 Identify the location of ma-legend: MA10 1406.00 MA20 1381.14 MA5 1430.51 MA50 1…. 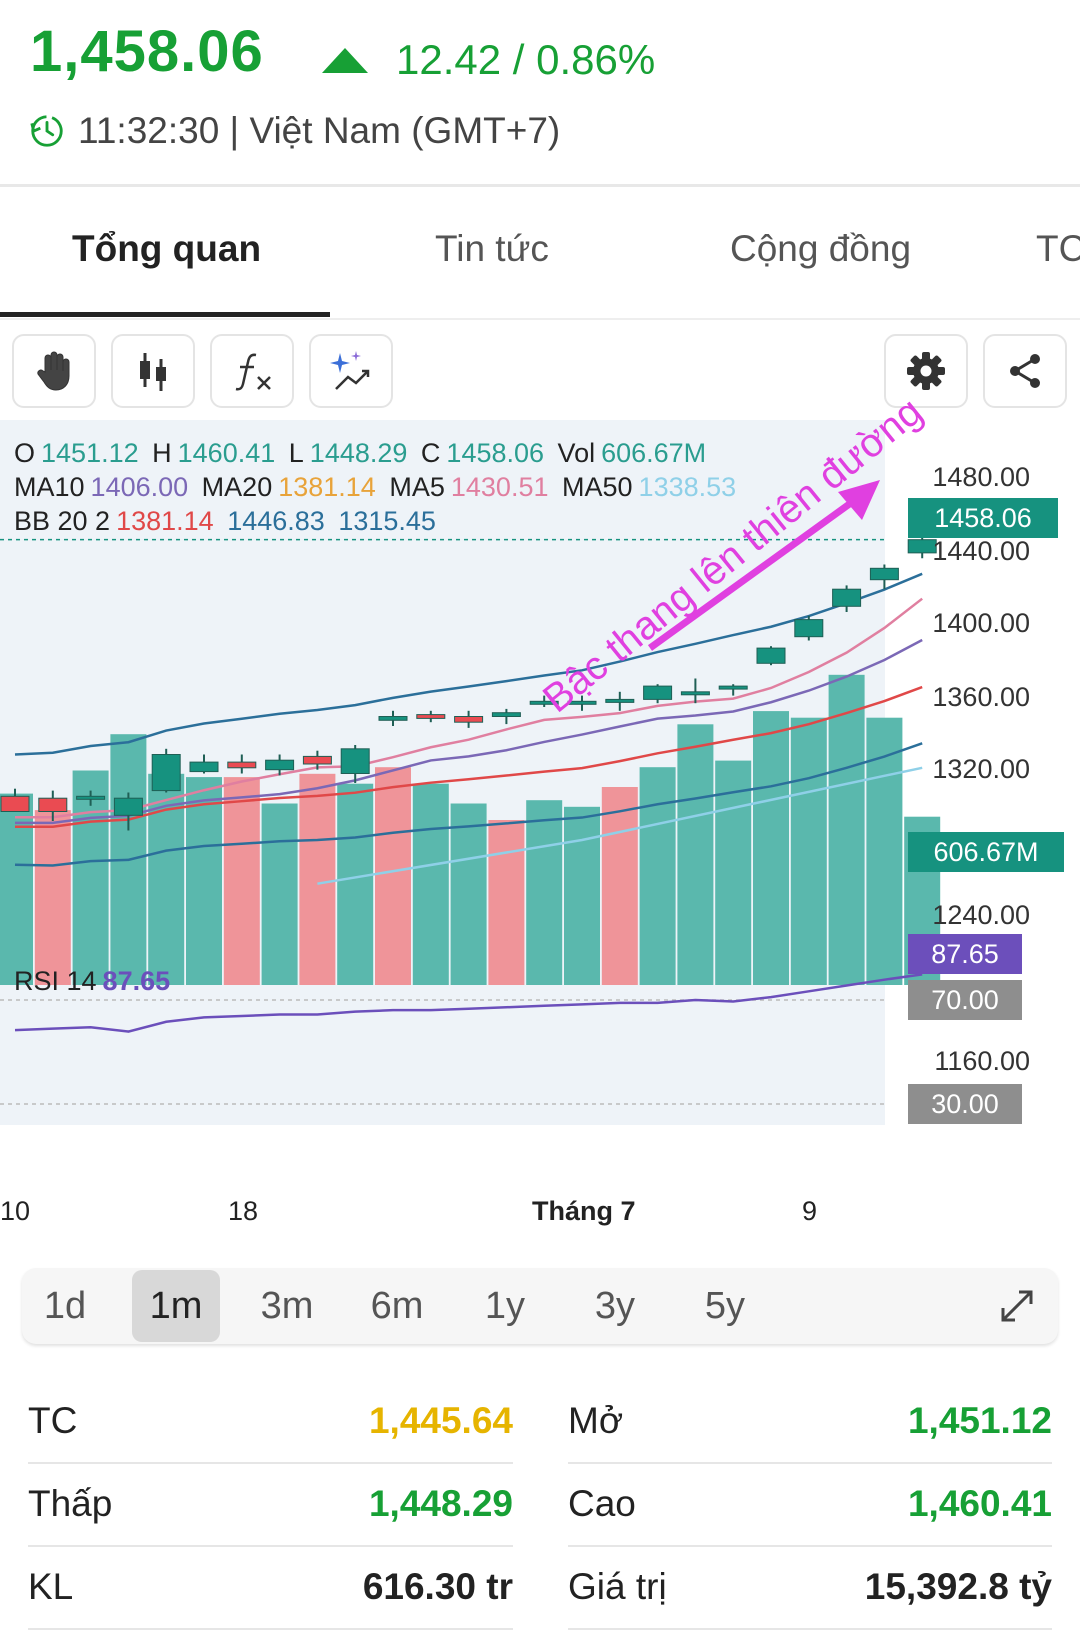
(378, 487).